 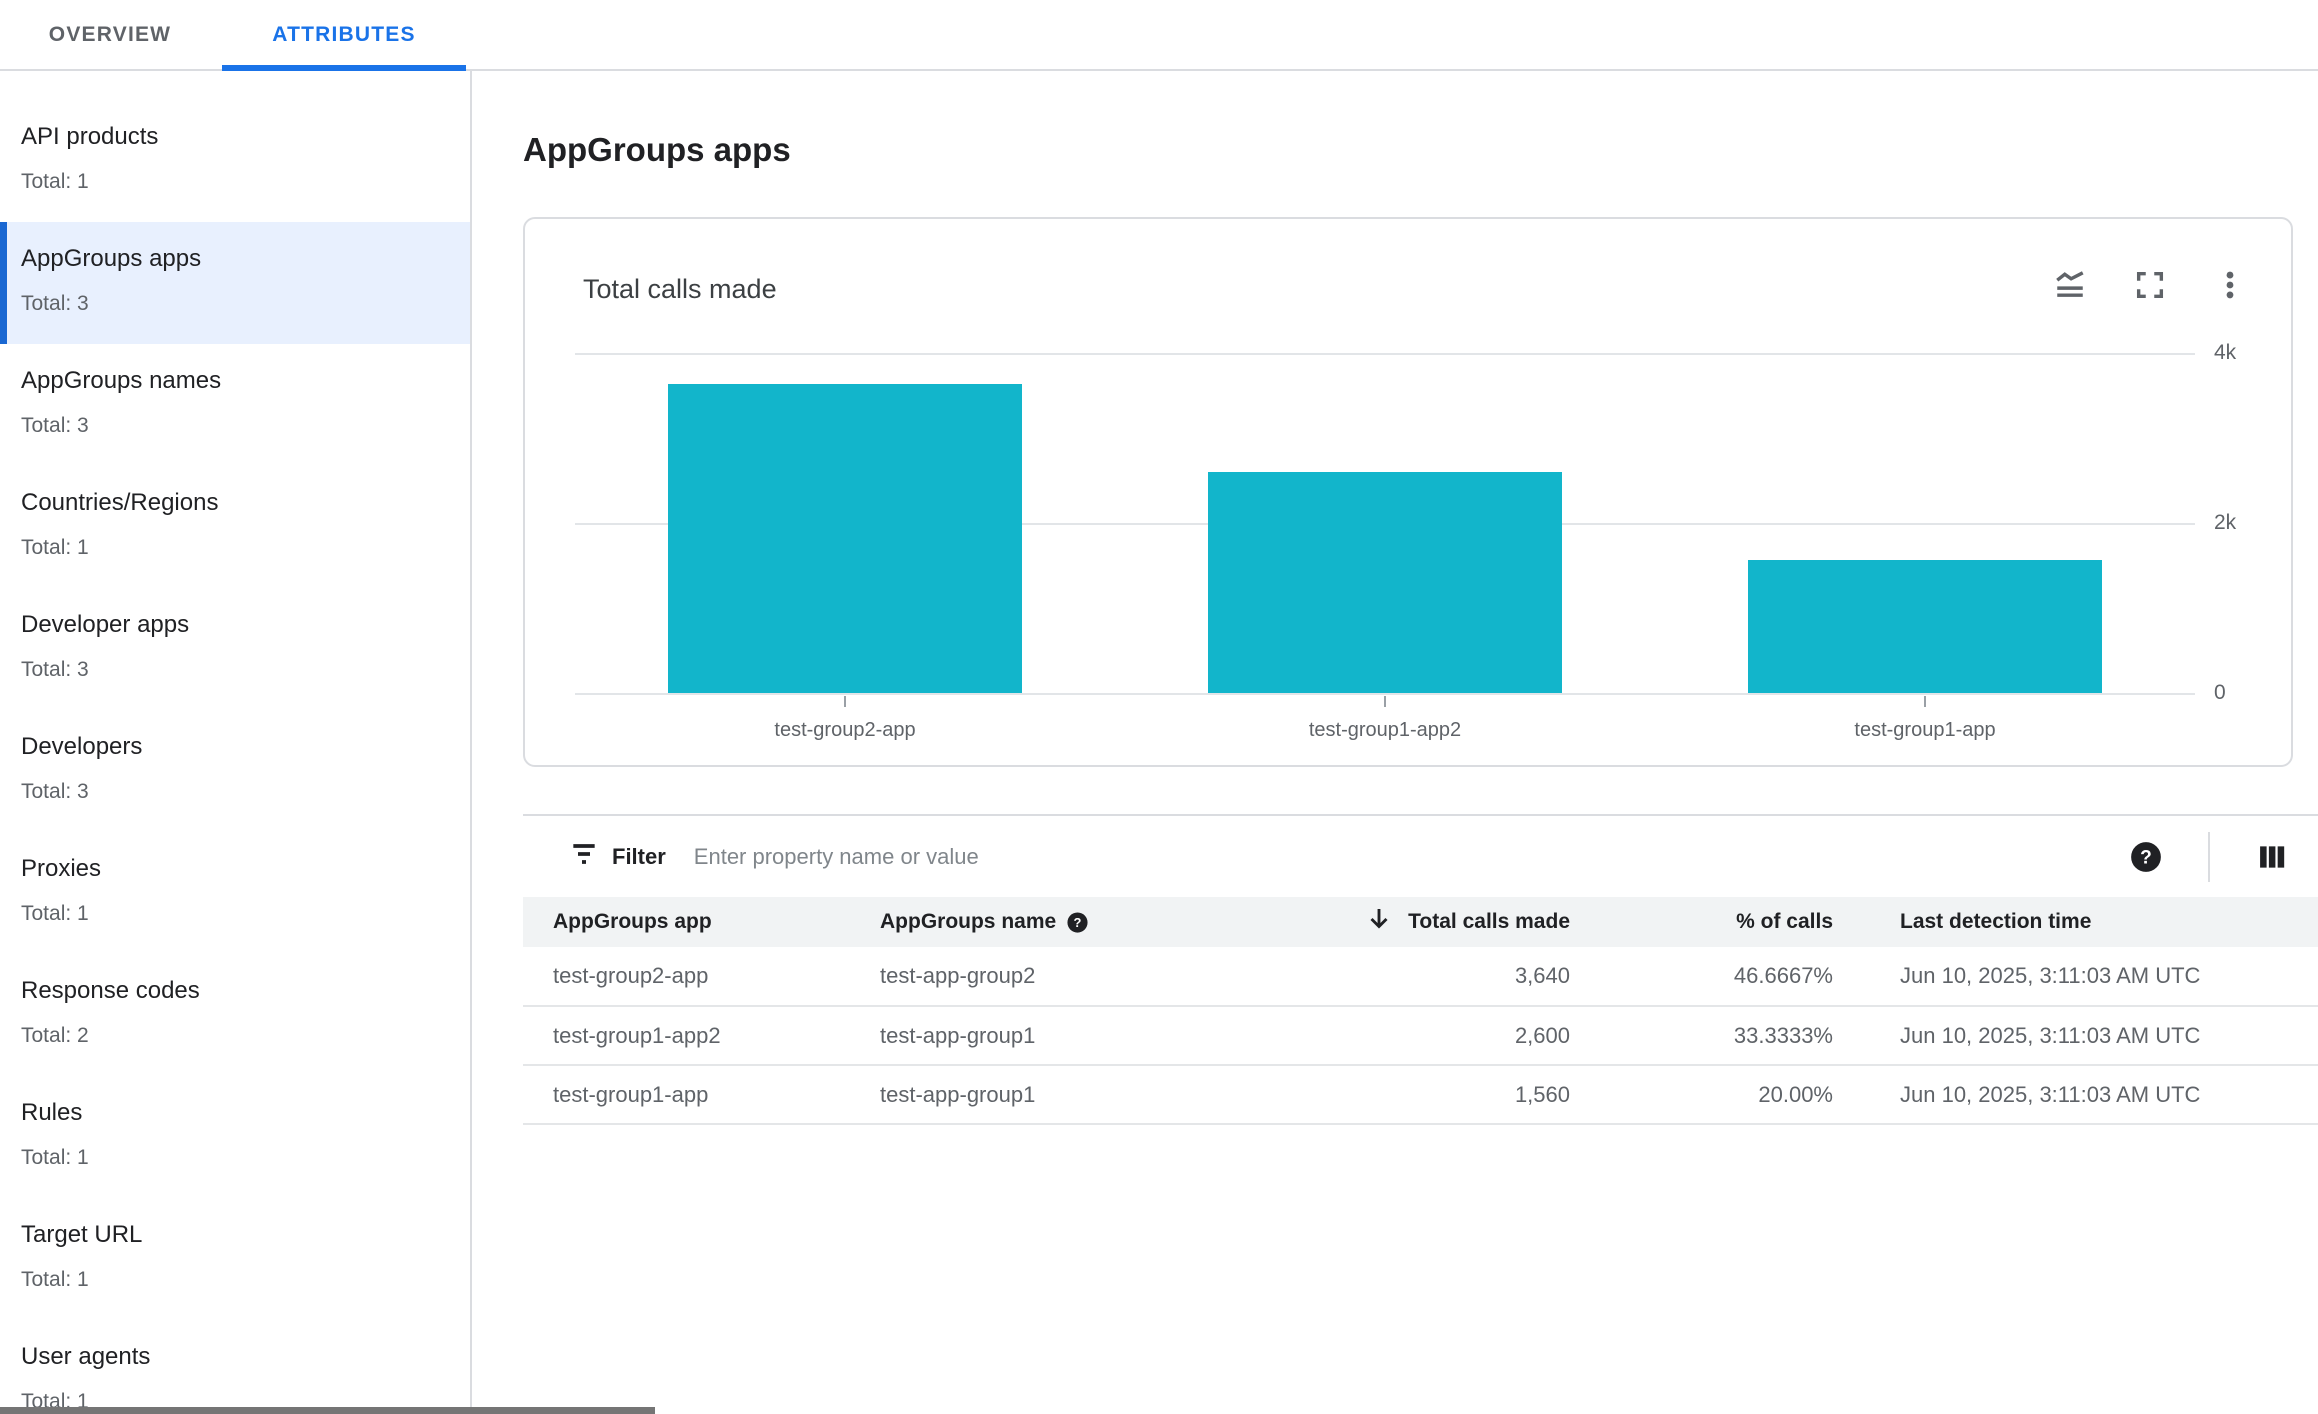 I want to click on sidebar-item-label: Developer apps, so click(x=105, y=624).